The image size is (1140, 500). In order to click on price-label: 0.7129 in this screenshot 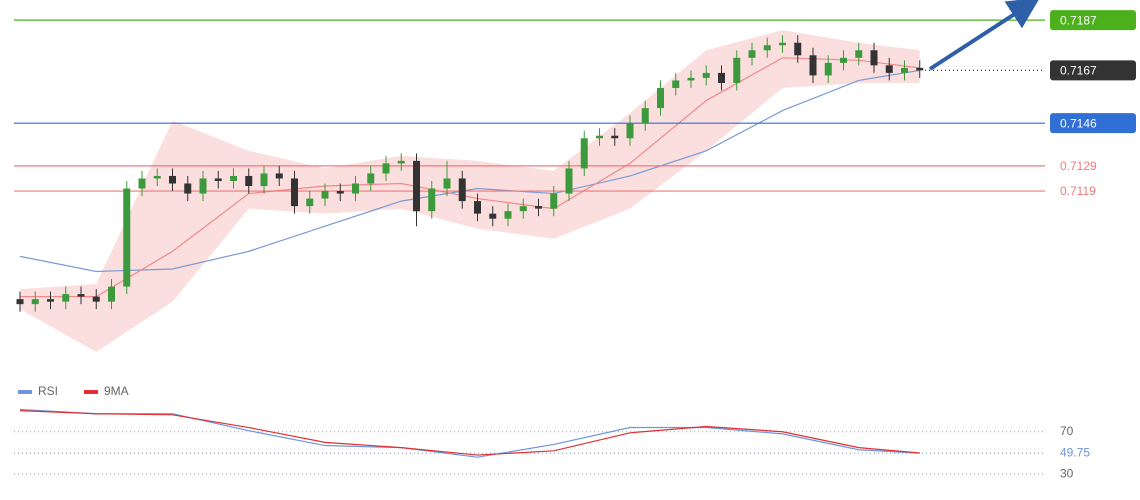, I will do `click(1078, 166)`.